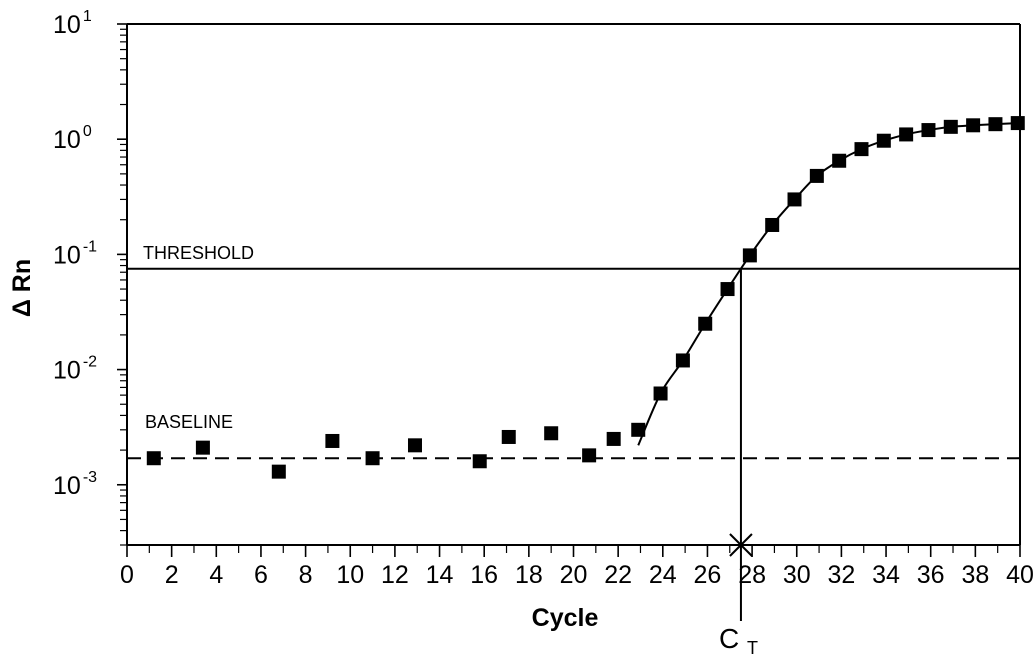 The height and width of the screenshot is (662, 1033). Describe the element at coordinates (22, 288) in the screenshot. I see `y-axis-title: Δ Rn` at that location.